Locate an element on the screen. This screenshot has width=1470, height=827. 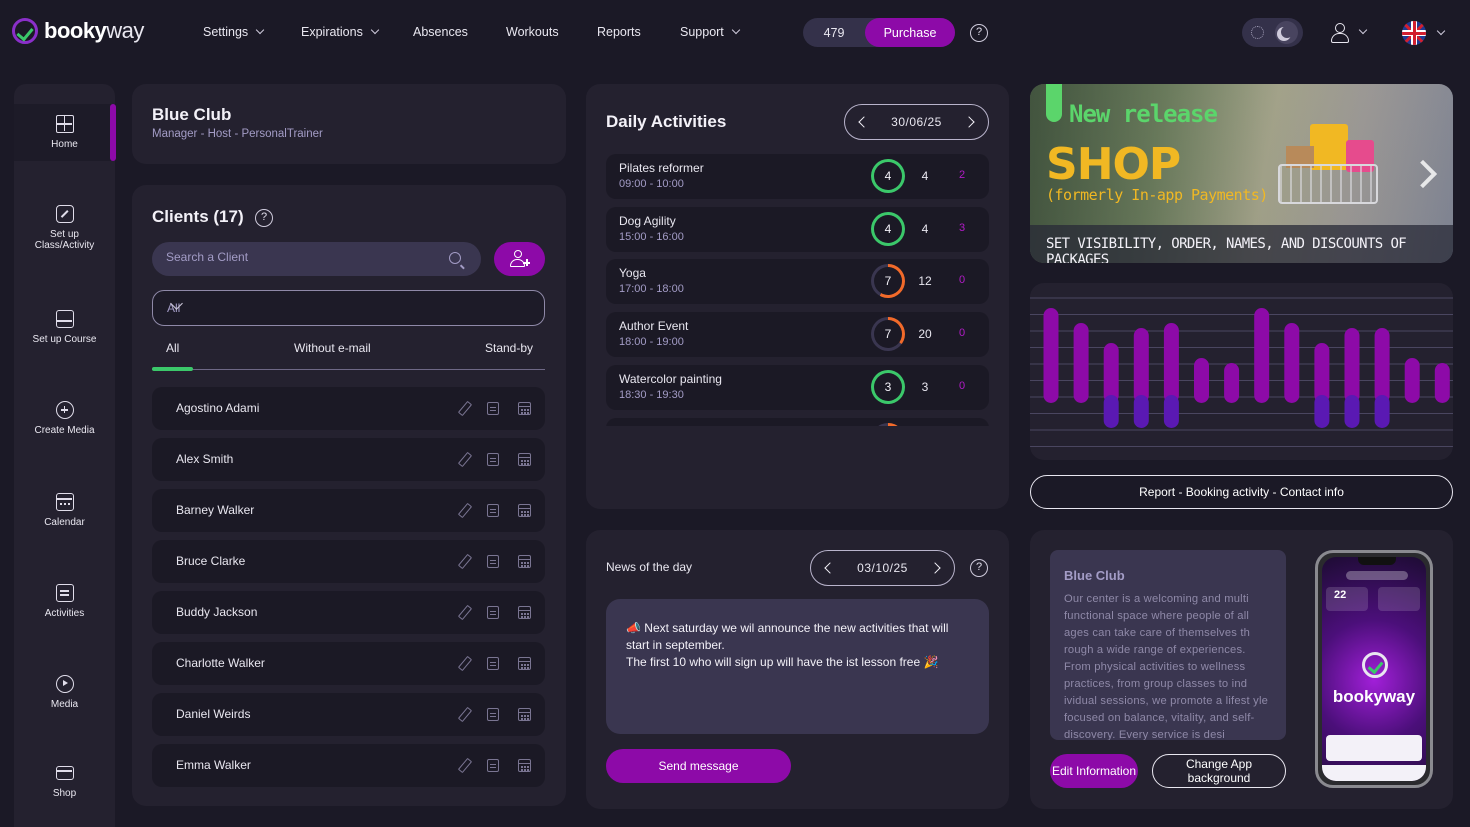
sidebar-item-create-media: Create Media is located at coordinates (64, 418).